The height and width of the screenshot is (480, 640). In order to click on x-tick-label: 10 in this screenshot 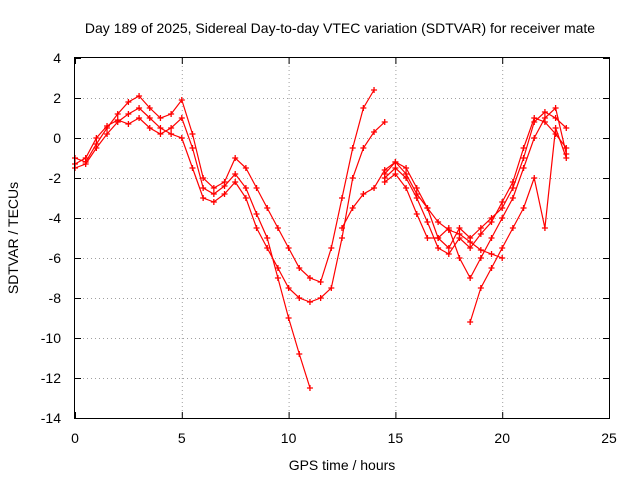, I will do `click(289, 438)`.